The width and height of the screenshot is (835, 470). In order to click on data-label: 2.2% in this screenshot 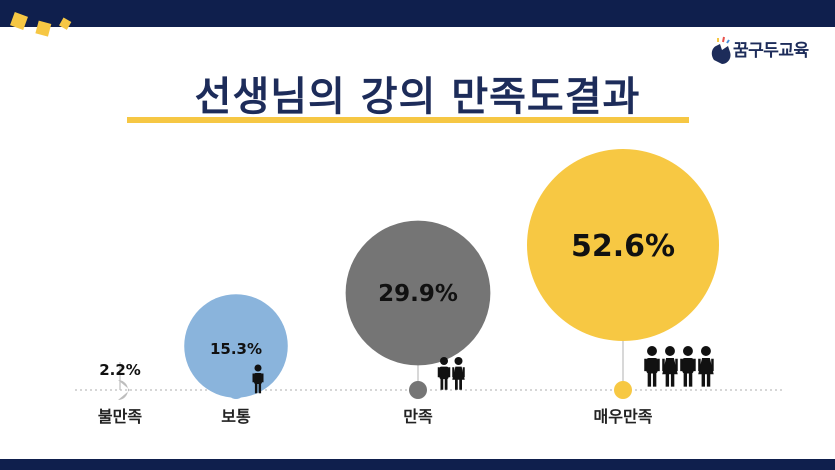, I will do `click(120, 370)`.